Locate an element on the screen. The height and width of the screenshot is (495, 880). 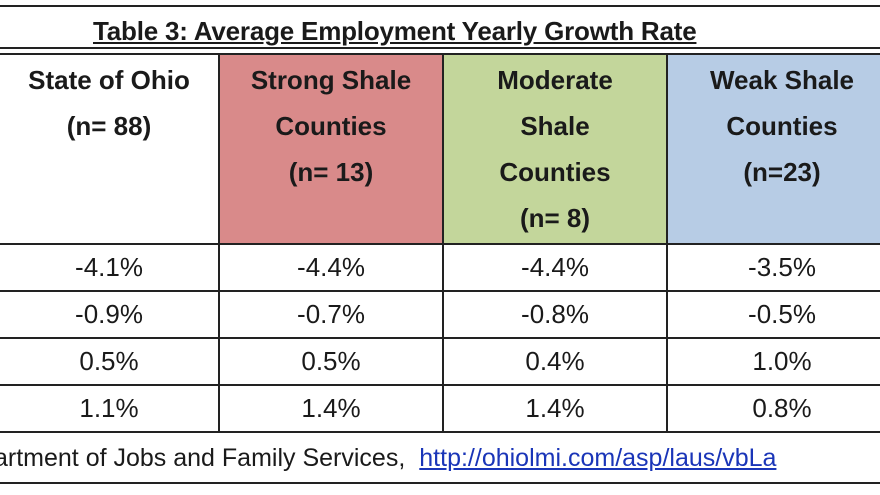
header-line: Shale is located at coordinates (555, 126).